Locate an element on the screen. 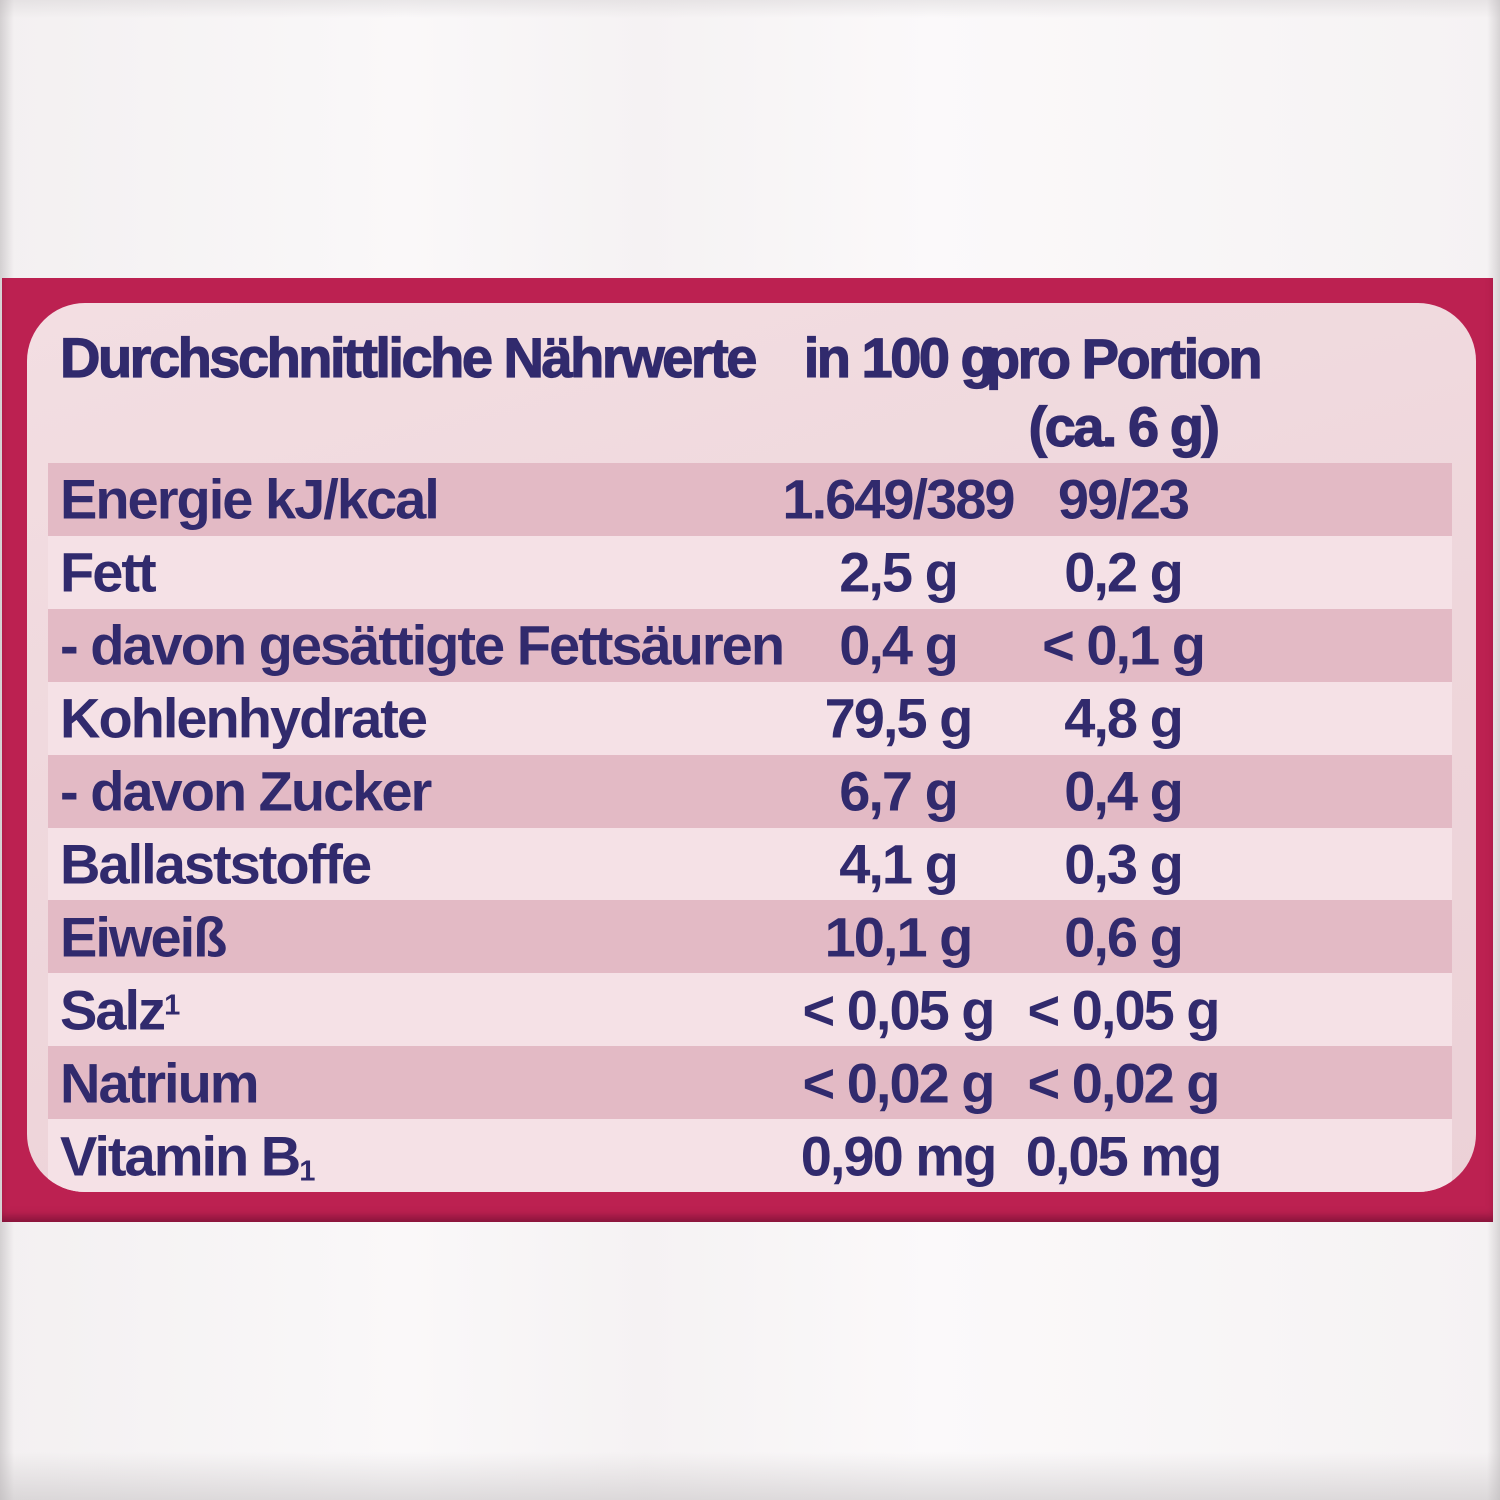 The height and width of the screenshot is (1500, 1500). row-label: Energie kJ/kcal is located at coordinates (250, 499).